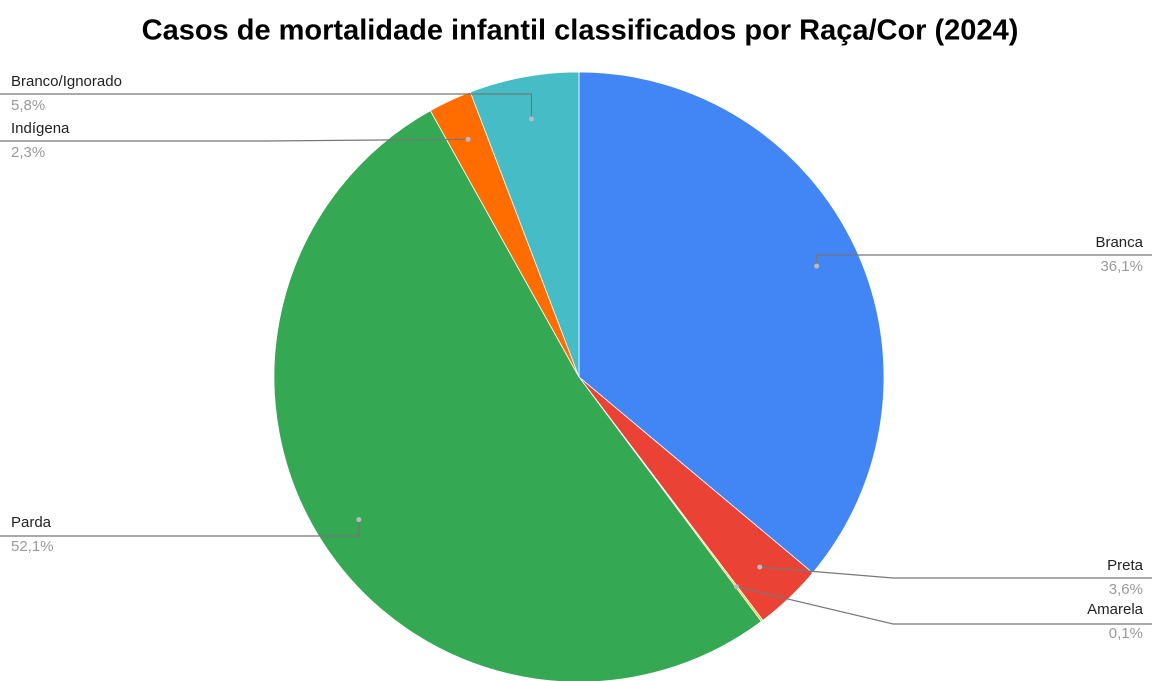 The width and height of the screenshot is (1152, 681). What do you see at coordinates (28, 105) in the screenshot?
I see `slice-value: 5,8%` at bounding box center [28, 105].